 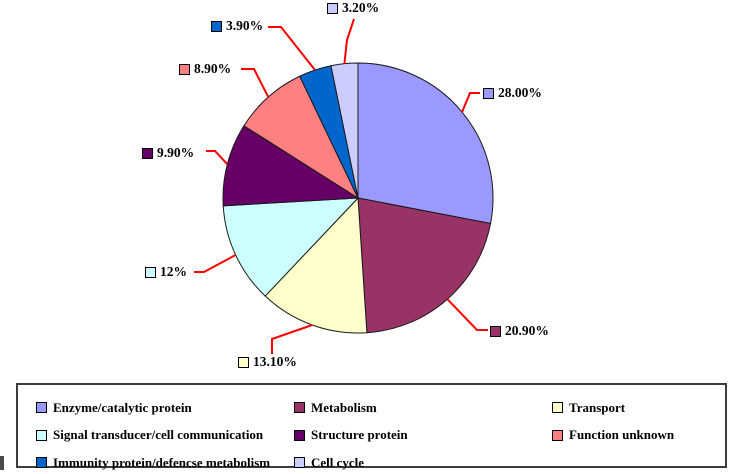 I want to click on screen-artifact, so click(x=2, y=463).